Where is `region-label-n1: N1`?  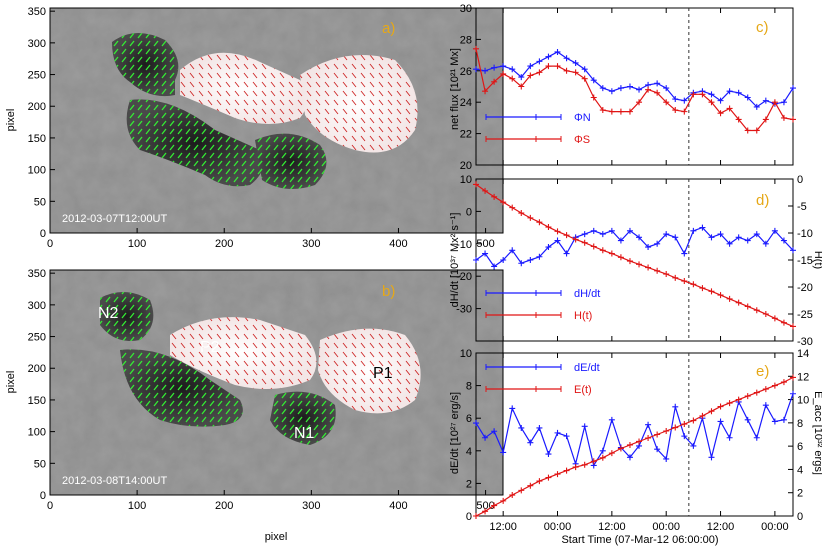 region-label-n1: N1 is located at coordinates (304, 433).